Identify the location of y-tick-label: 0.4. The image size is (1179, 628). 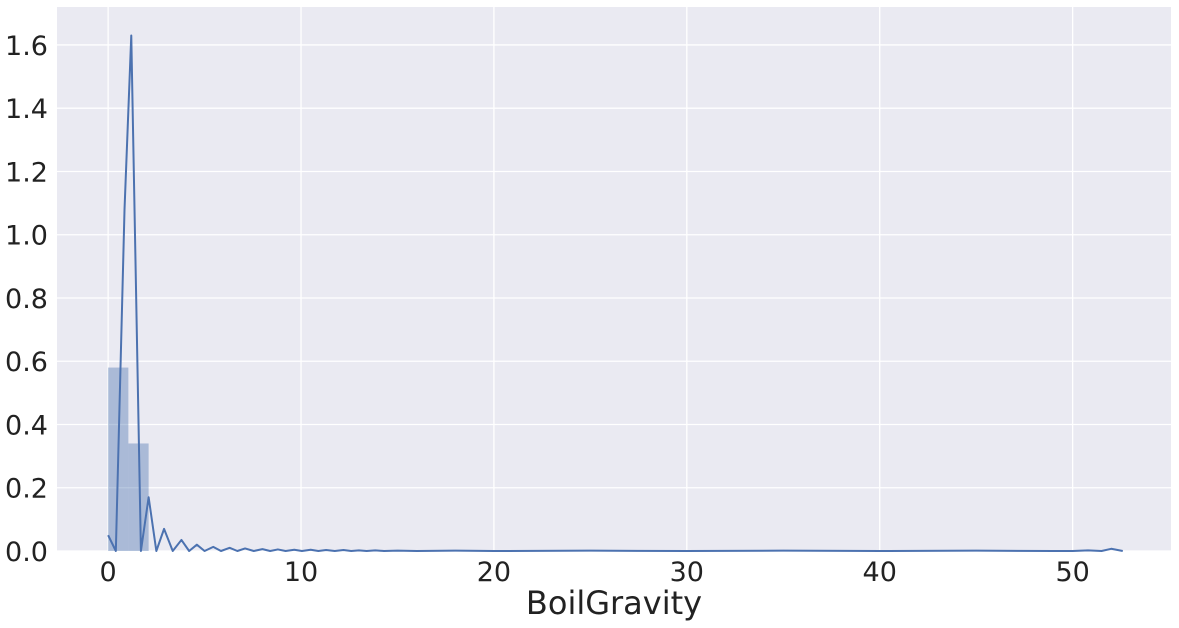
(26, 425).